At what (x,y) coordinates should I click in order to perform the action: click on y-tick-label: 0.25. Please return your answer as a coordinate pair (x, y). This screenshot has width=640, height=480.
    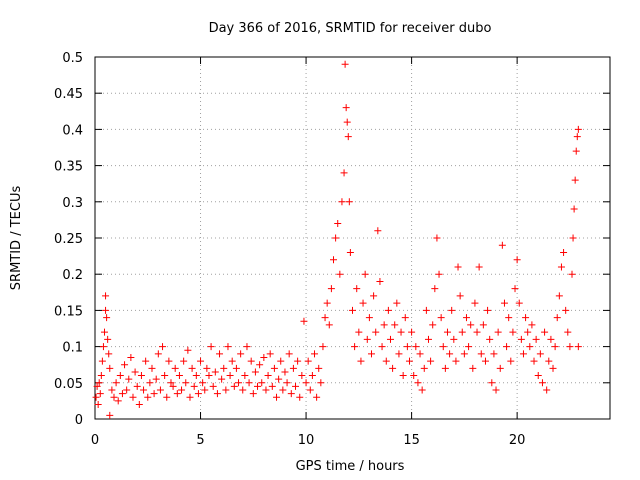
    Looking at the image, I should click on (68, 239).